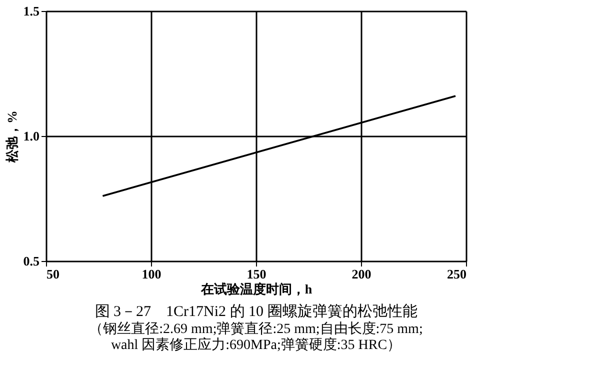 The height and width of the screenshot is (377, 600). What do you see at coordinates (31, 136) in the screenshot?
I see `y-tick-label: 1.0` at bounding box center [31, 136].